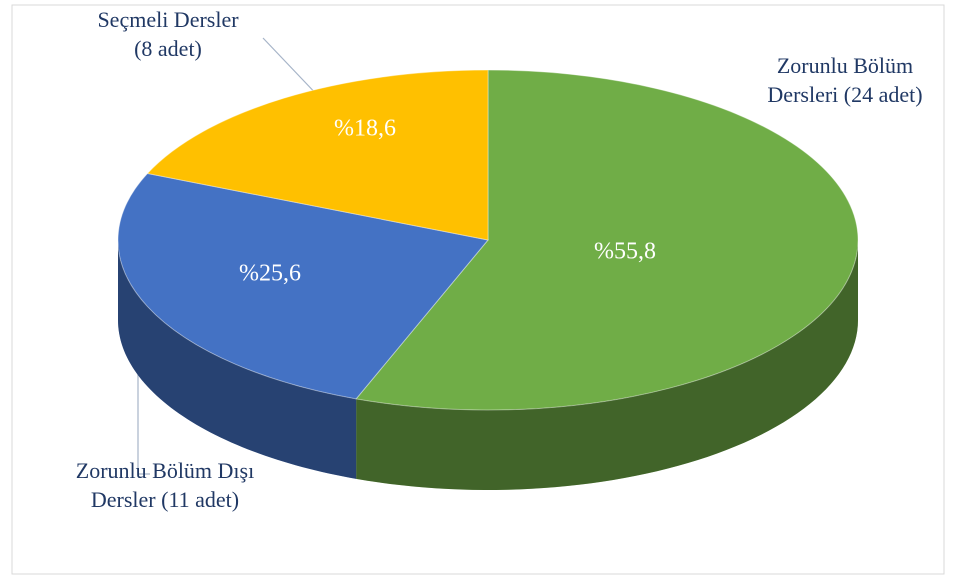  Describe the element at coordinates (625, 252) in the screenshot. I see `value-label: %55,8` at that location.